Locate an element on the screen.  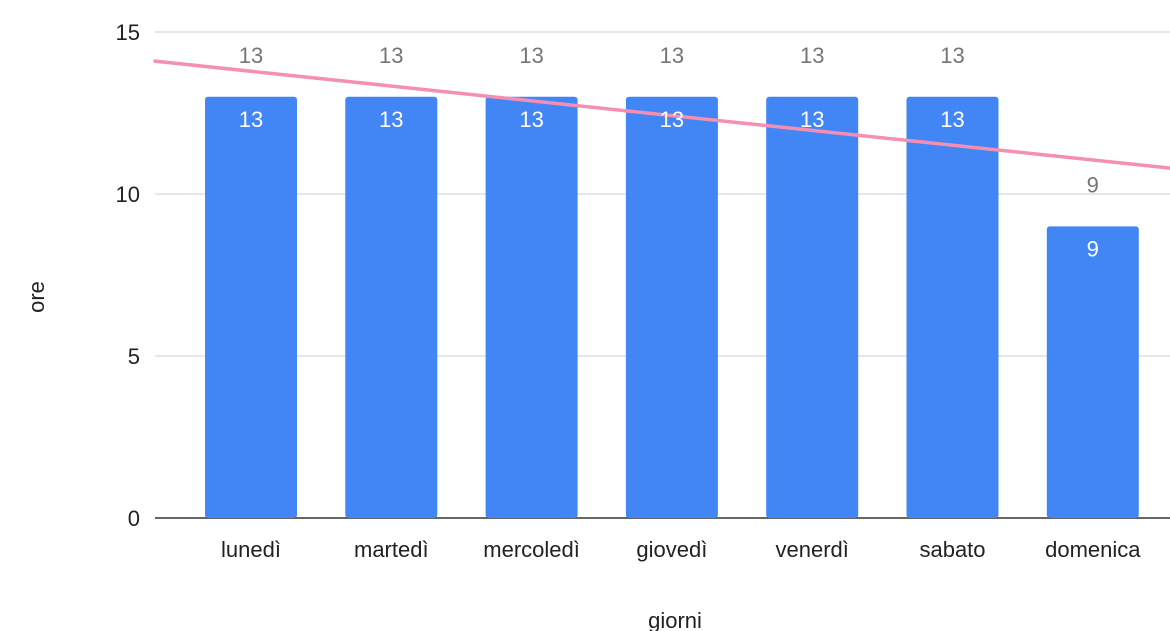
data-label-outside: 9 is located at coordinates (1093, 184).